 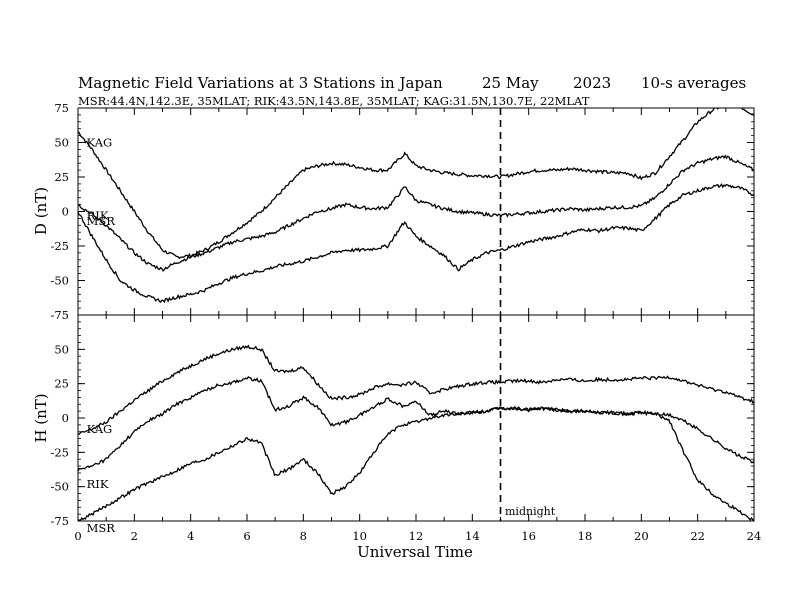 I want to click on x-tick-label: 20, so click(x=641, y=536).